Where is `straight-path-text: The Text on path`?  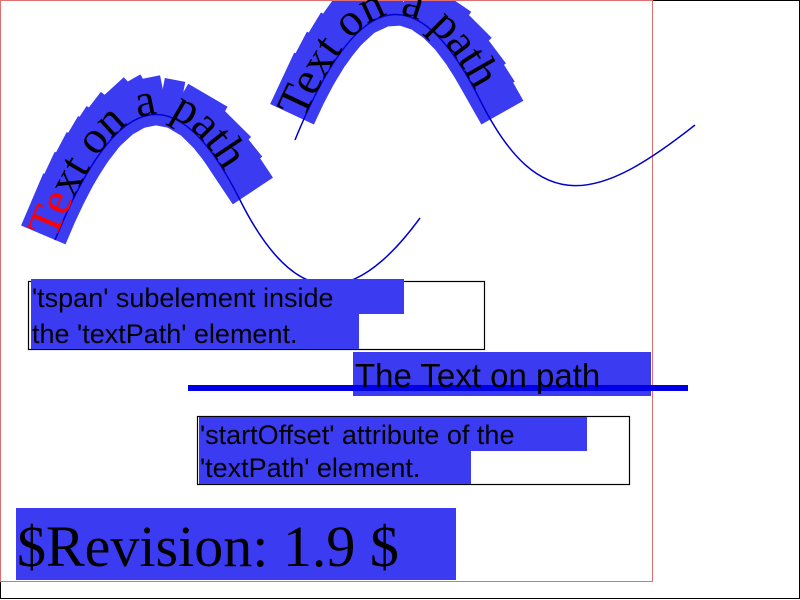
straight-path-text: The Text on path is located at coordinates (477, 375).